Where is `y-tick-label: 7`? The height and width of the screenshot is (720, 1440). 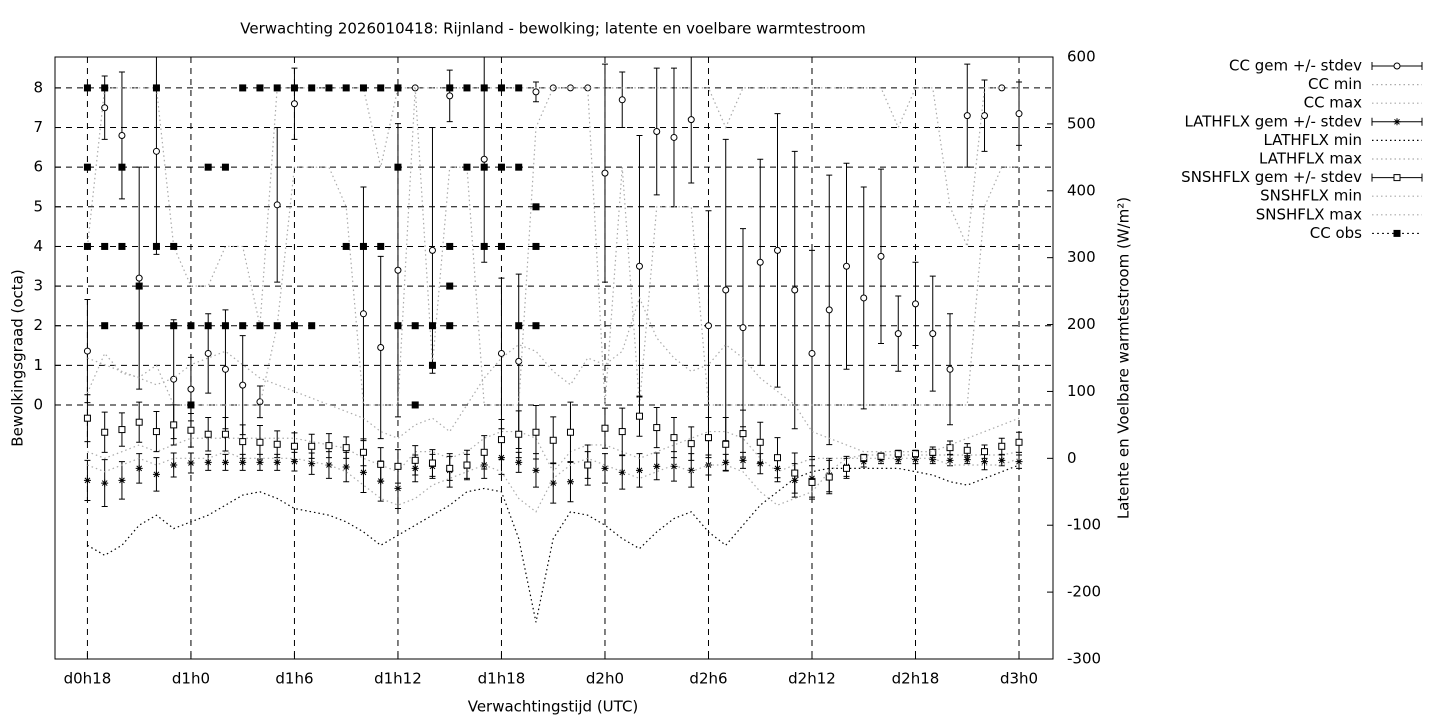 y-tick-label: 7 is located at coordinates (38, 127).